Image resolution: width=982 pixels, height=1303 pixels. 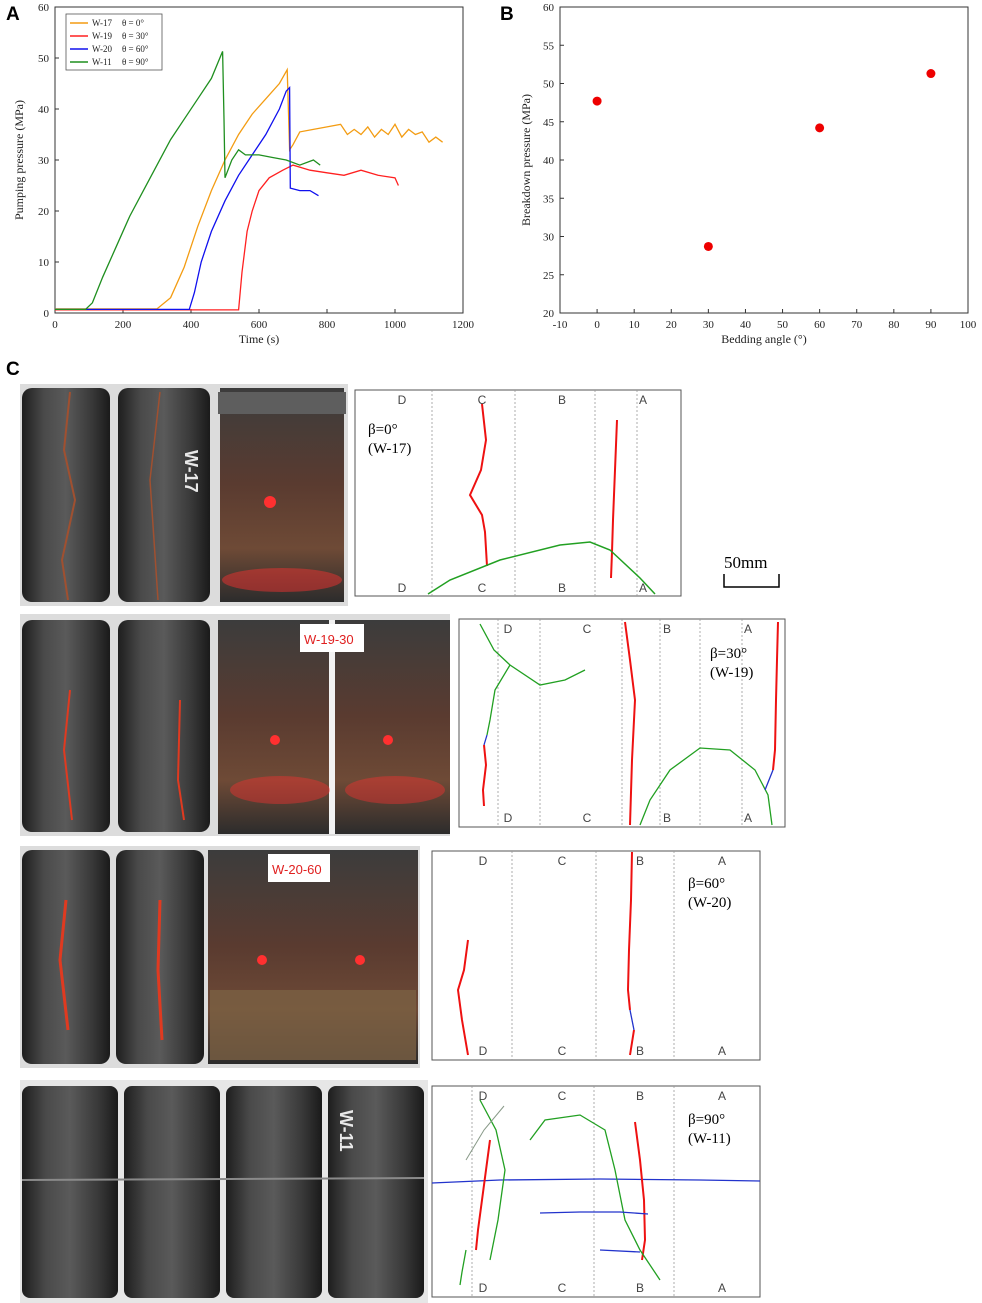 I want to click on sample-label: (W-11), so click(x=709, y=1139).